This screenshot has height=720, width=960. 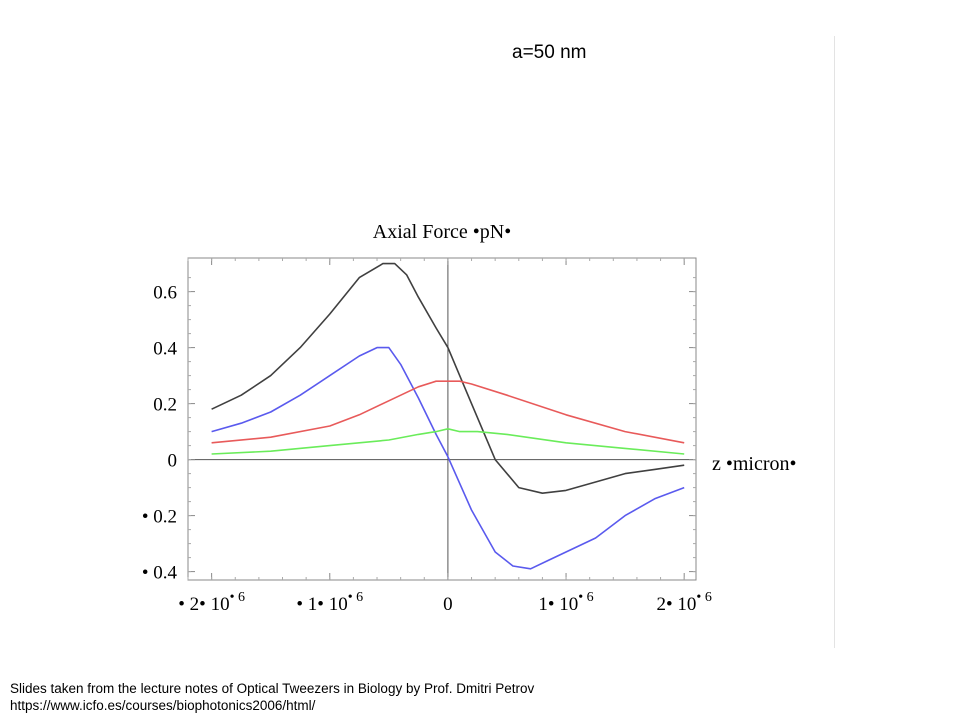 I want to click on slide-divider, so click(x=834, y=342).